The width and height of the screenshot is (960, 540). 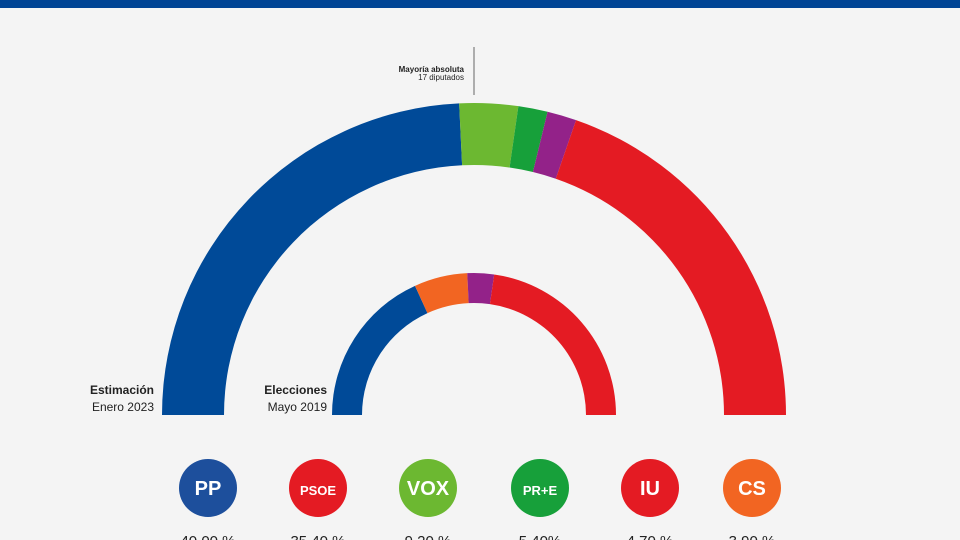 I want to click on annotation-subtitle: 17 diputados, so click(x=441, y=77).